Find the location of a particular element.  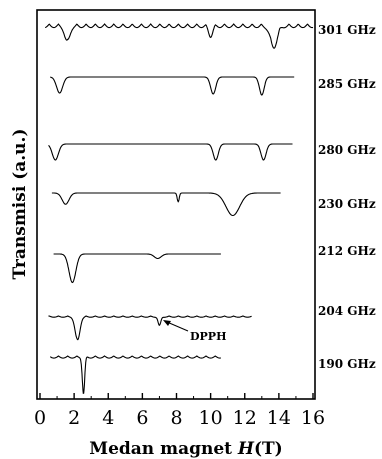

trace-204-ghz is located at coordinates (150, 328).